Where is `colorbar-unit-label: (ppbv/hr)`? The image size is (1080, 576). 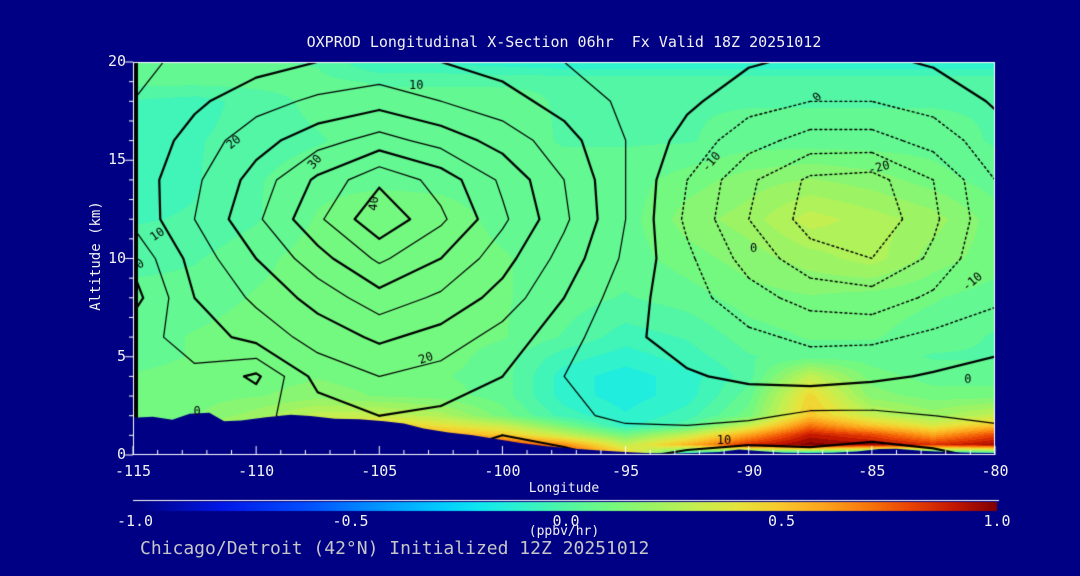
colorbar-unit-label: (ppbv/hr) is located at coordinates (564, 531).